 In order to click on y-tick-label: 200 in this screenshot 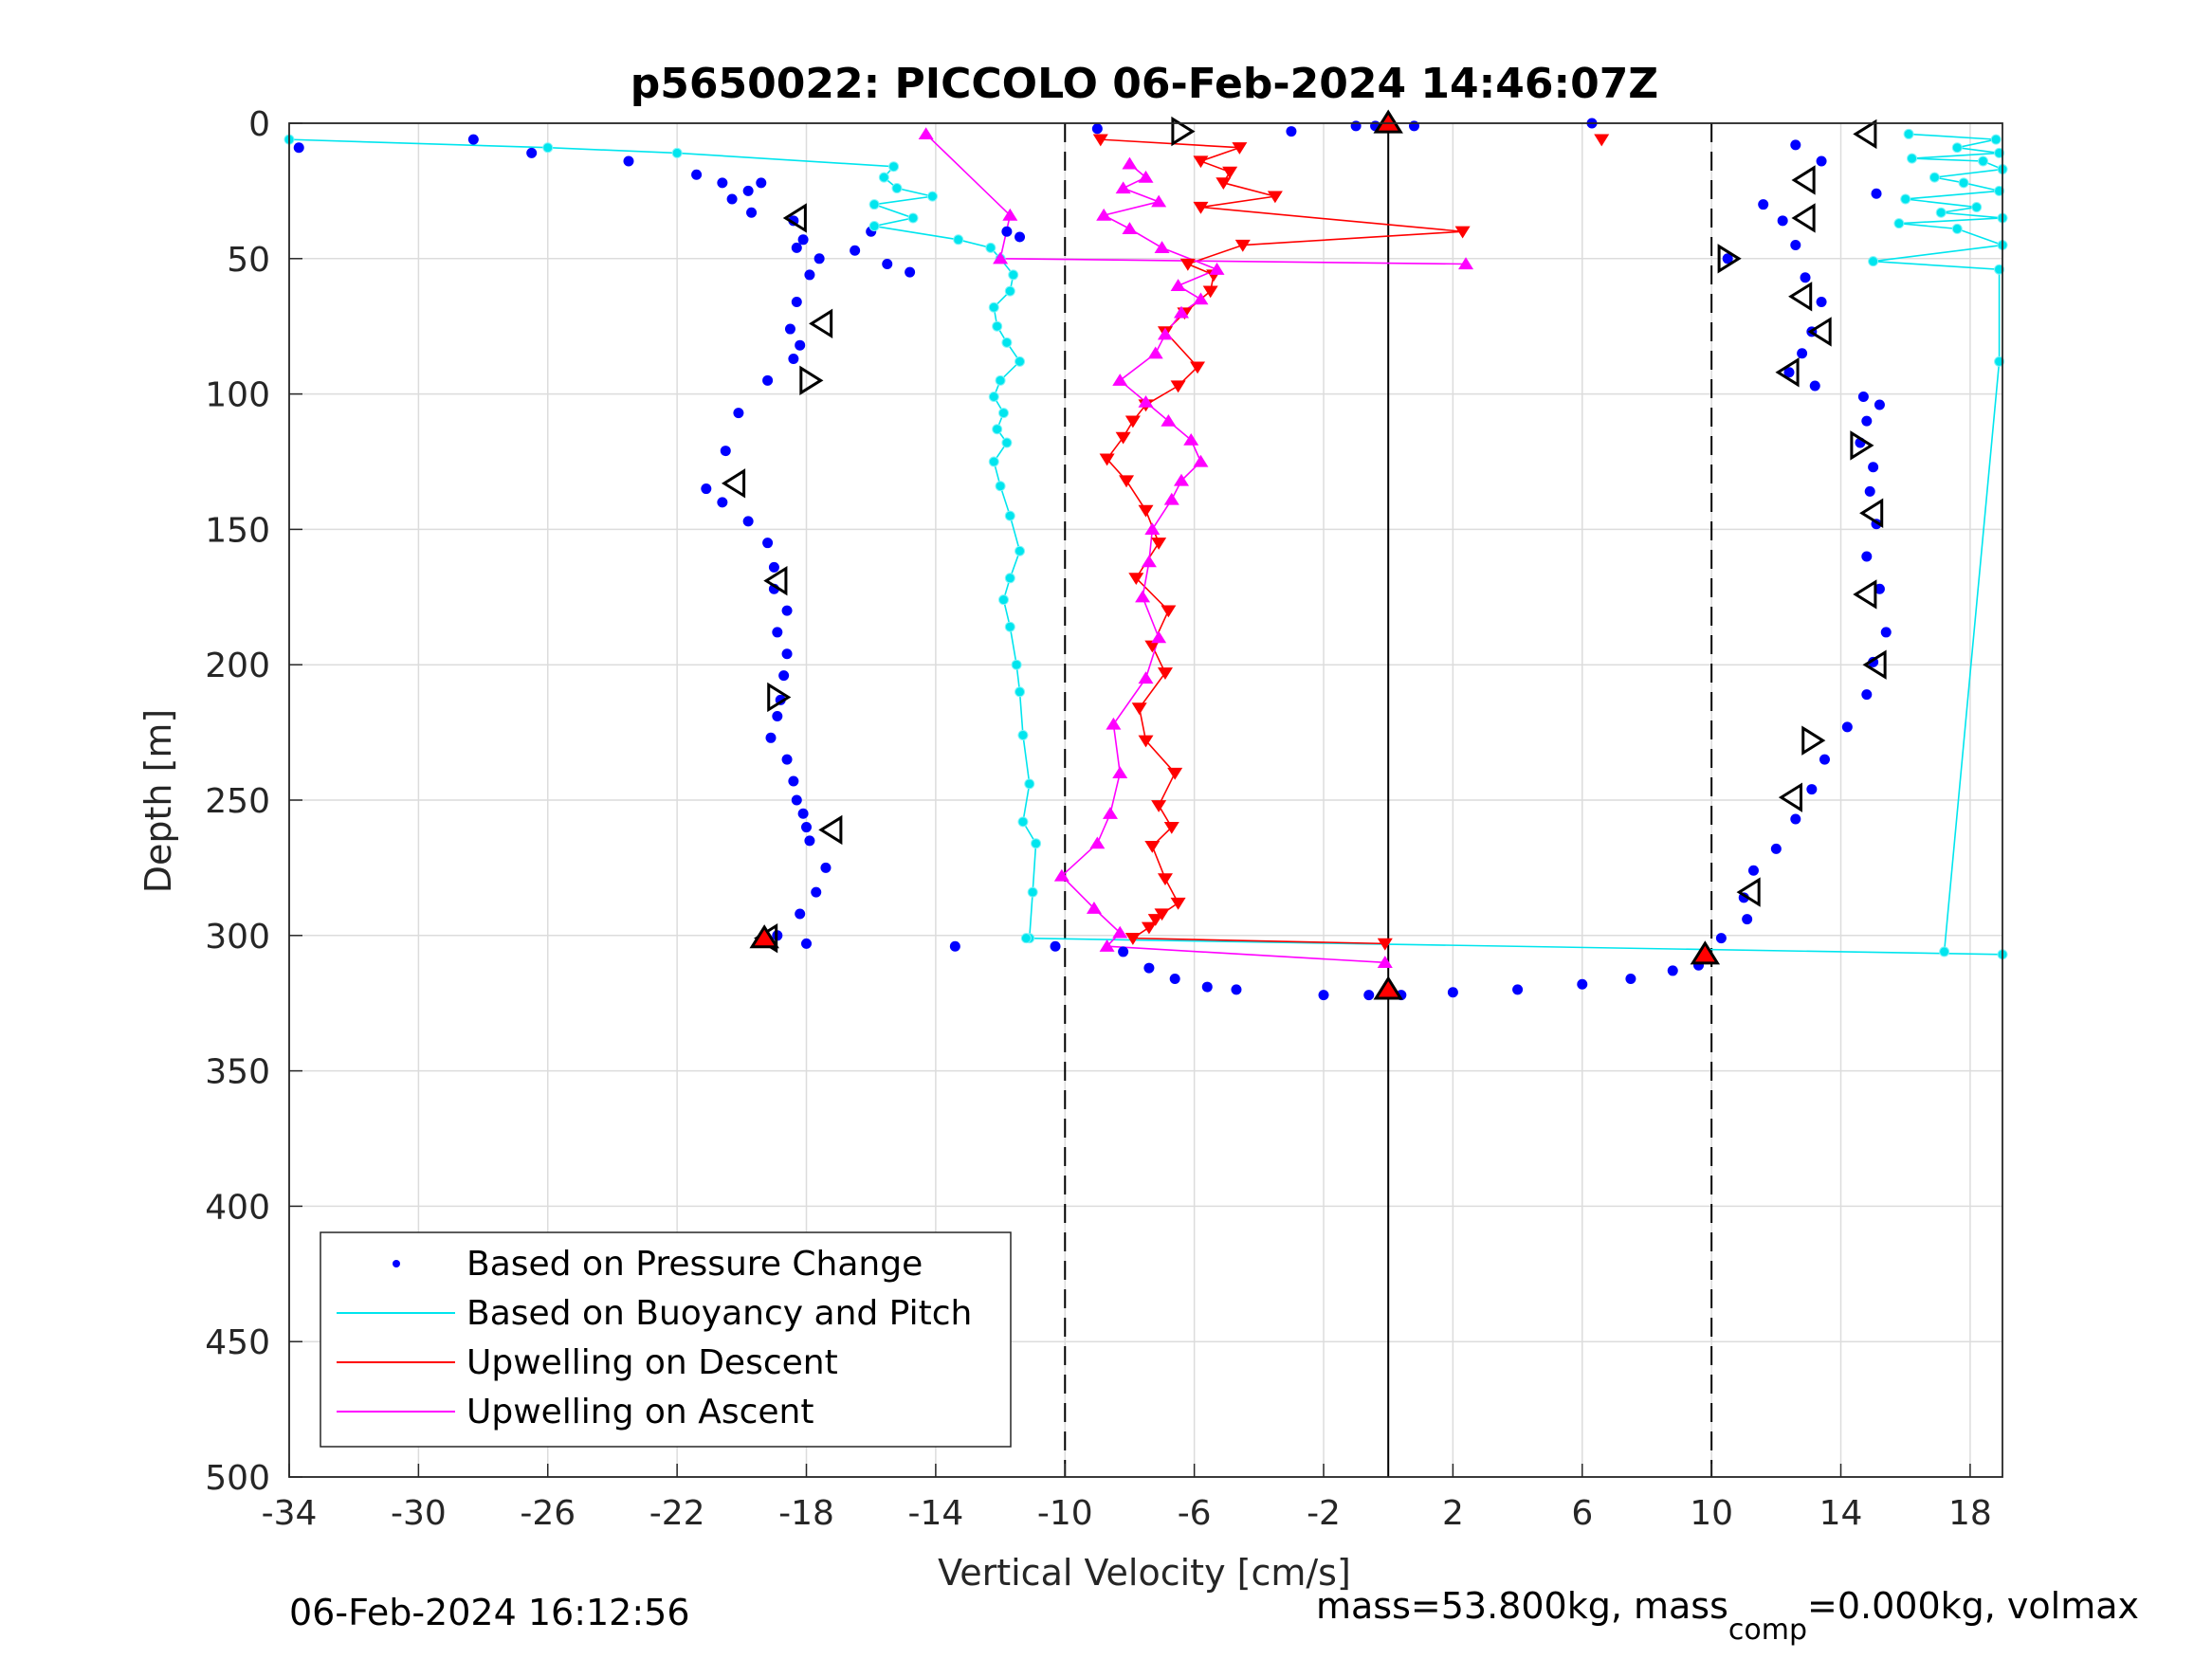, I will do `click(237, 666)`.